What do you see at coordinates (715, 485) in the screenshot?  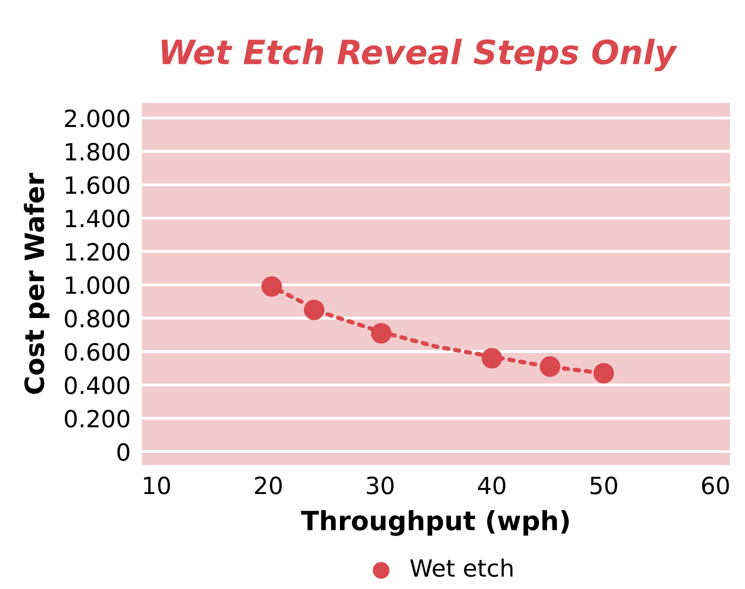 I see `x-tick-label: 60` at bounding box center [715, 485].